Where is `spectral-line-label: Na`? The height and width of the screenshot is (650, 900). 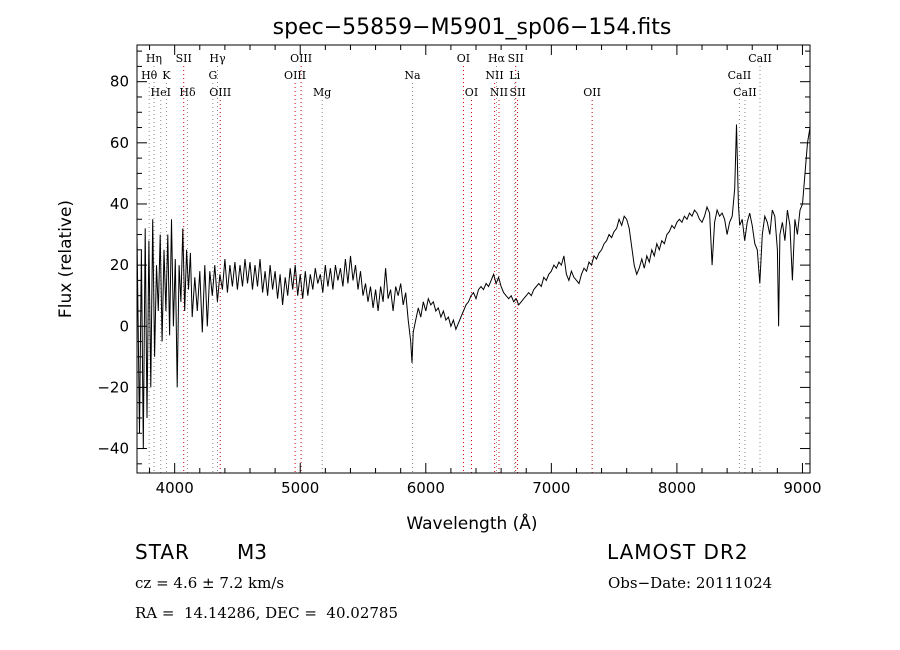 spectral-line-label: Na is located at coordinates (412, 75).